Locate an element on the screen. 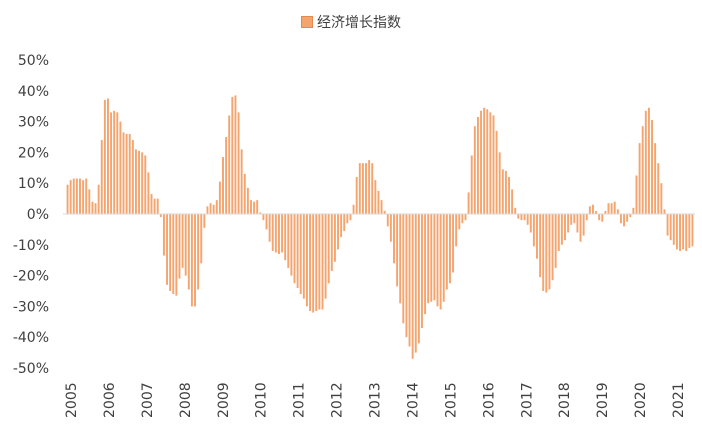 Image resolution: width=702 pixels, height=426 pixels. x-tick-label: 2016 is located at coordinates (489, 400).